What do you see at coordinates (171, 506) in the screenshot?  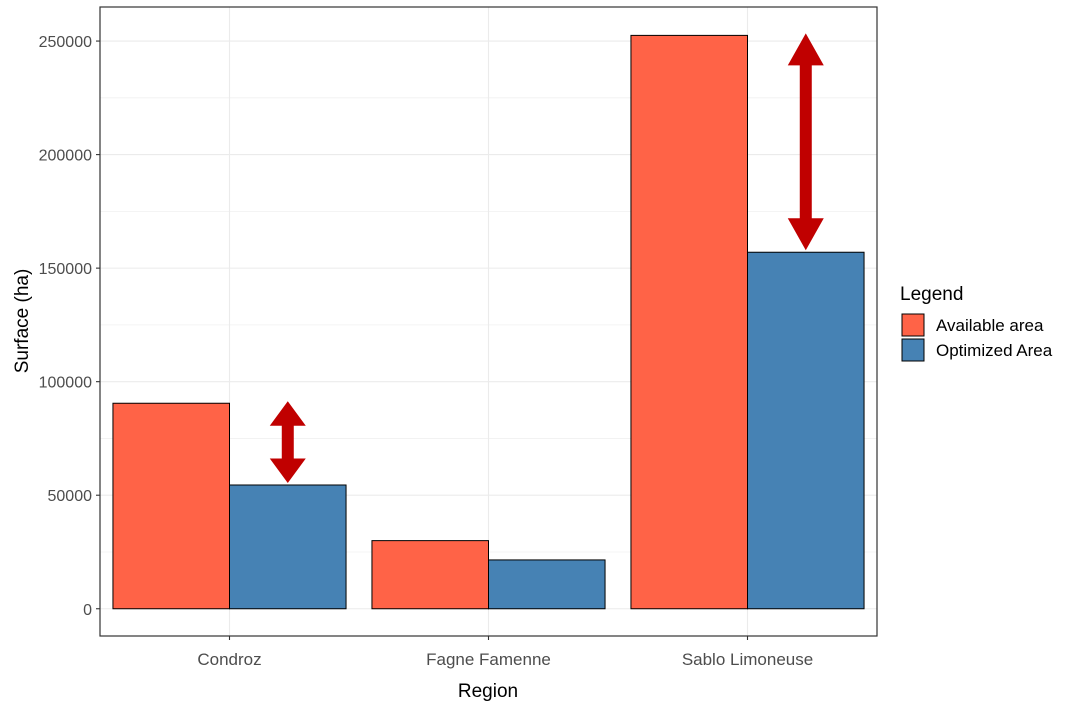 I see `bar-available-area-condroz` at bounding box center [171, 506].